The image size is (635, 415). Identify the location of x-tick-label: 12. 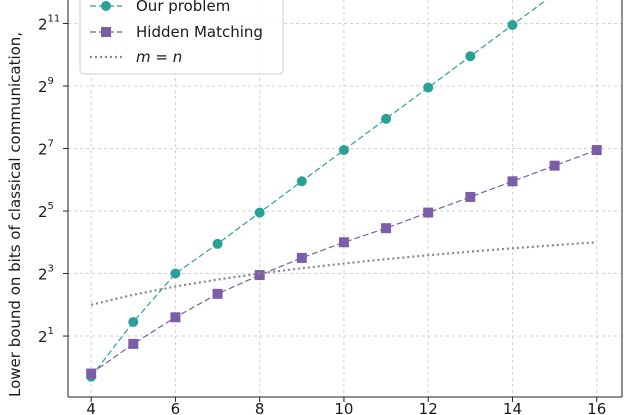
(428, 407).